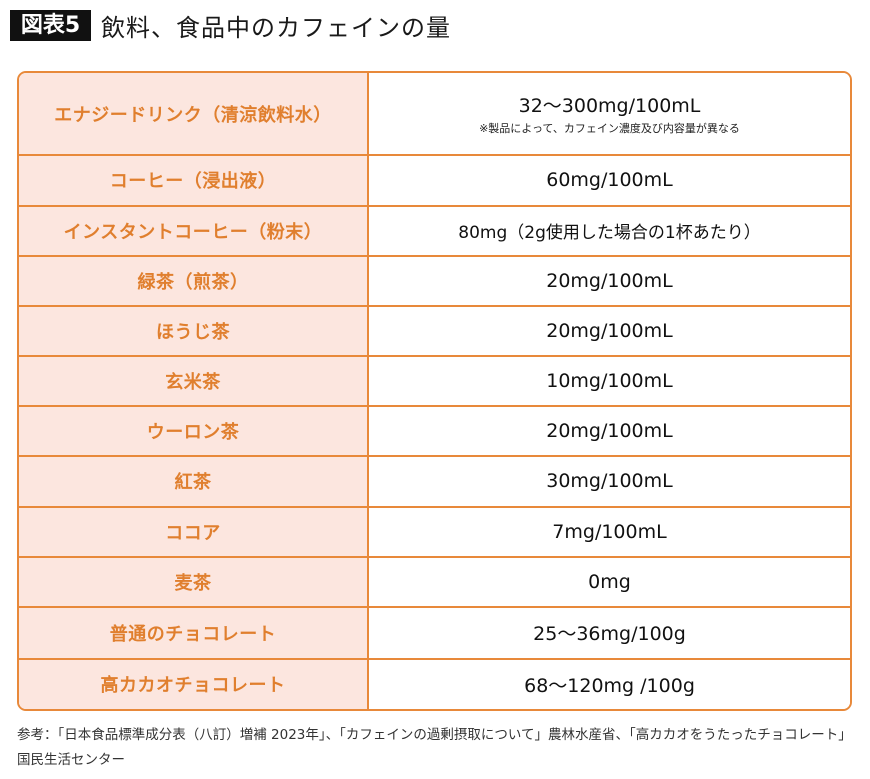  Describe the element at coordinates (609, 129) in the screenshot. I see `item-note: ※製品によって、カフェイン濃度及び内容量が異なる` at that location.